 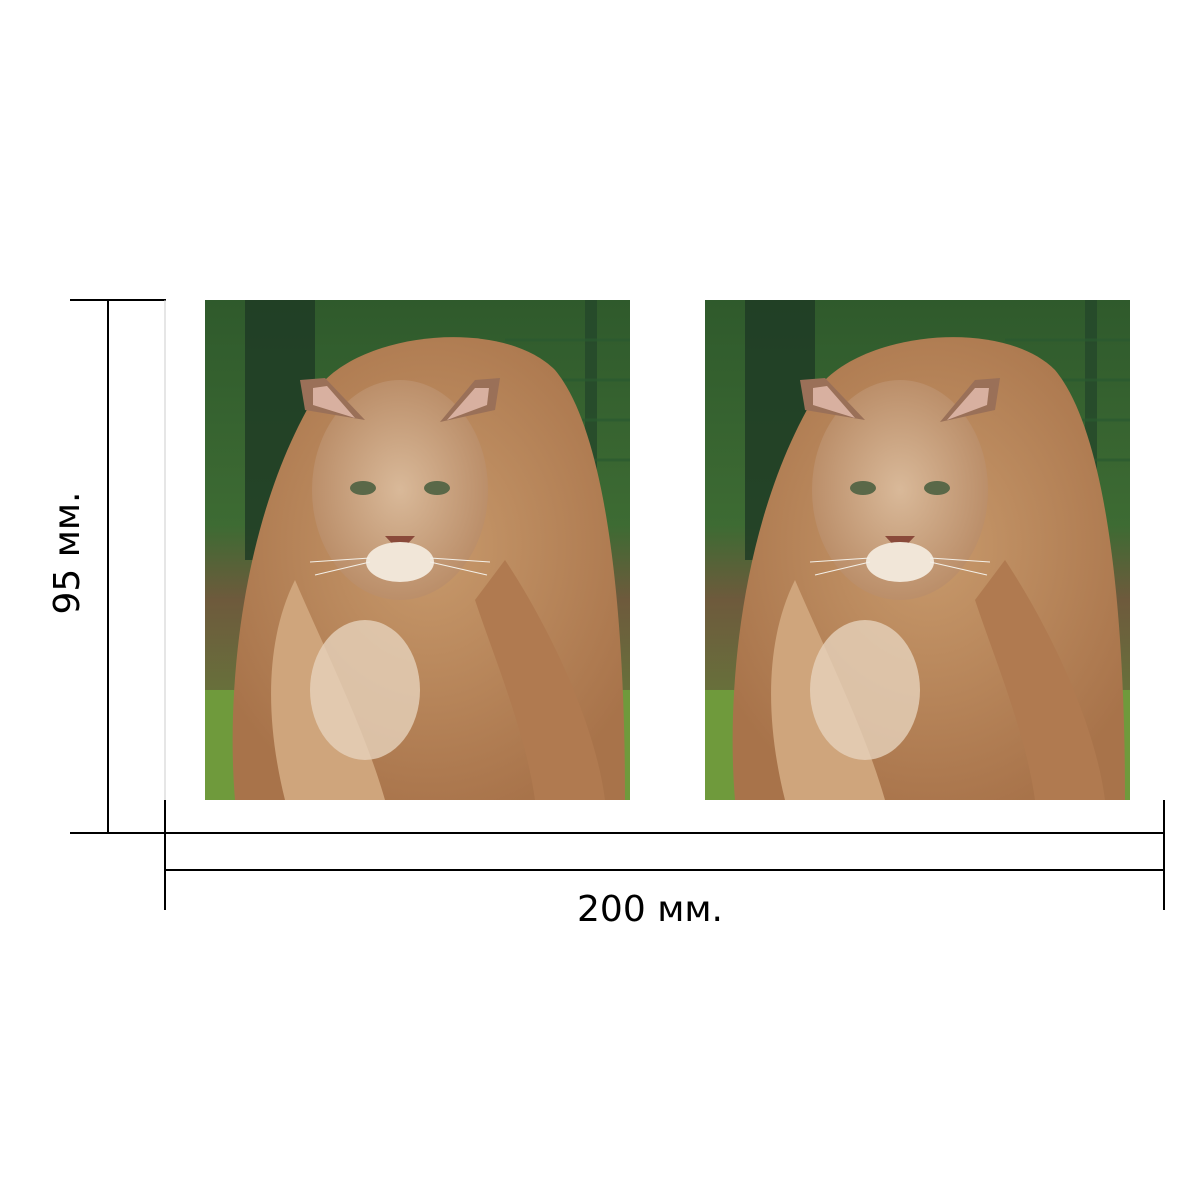 I want to click on cougar-photo-right, so click(x=917, y=550).